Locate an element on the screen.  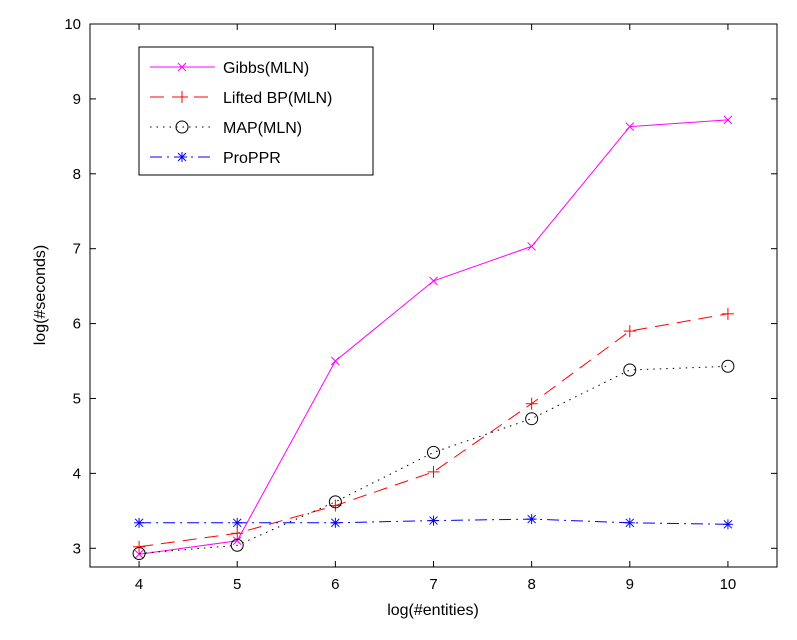
legend-label: Gibbs(MLN) is located at coordinates (266, 68).